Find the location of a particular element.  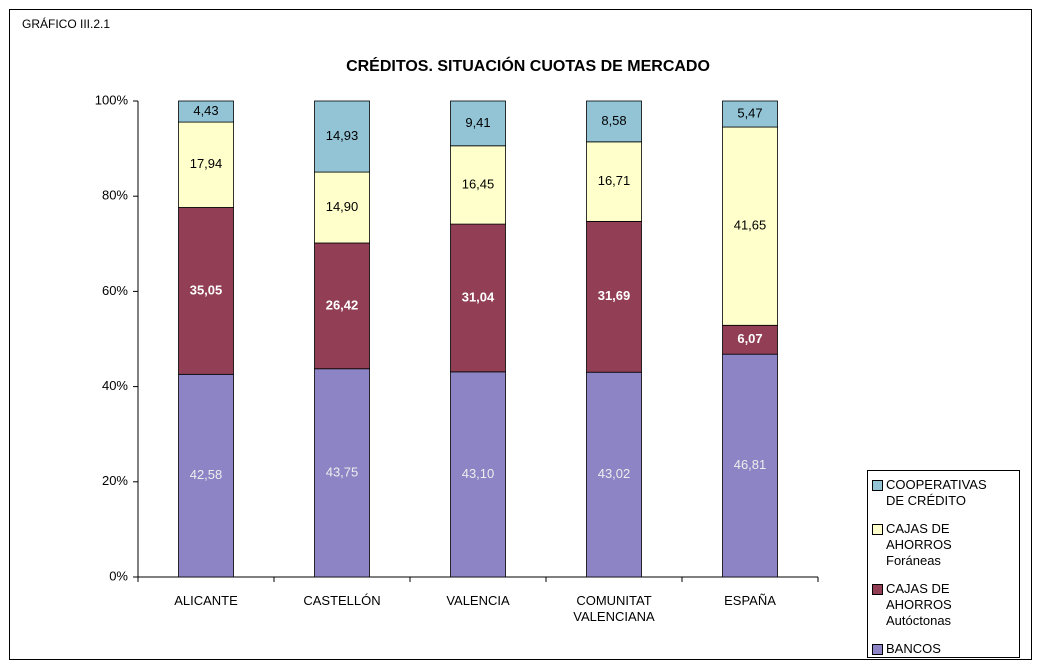

legend-label: COOPERATIVAS DE CRÉDITO is located at coordinates (936, 492).